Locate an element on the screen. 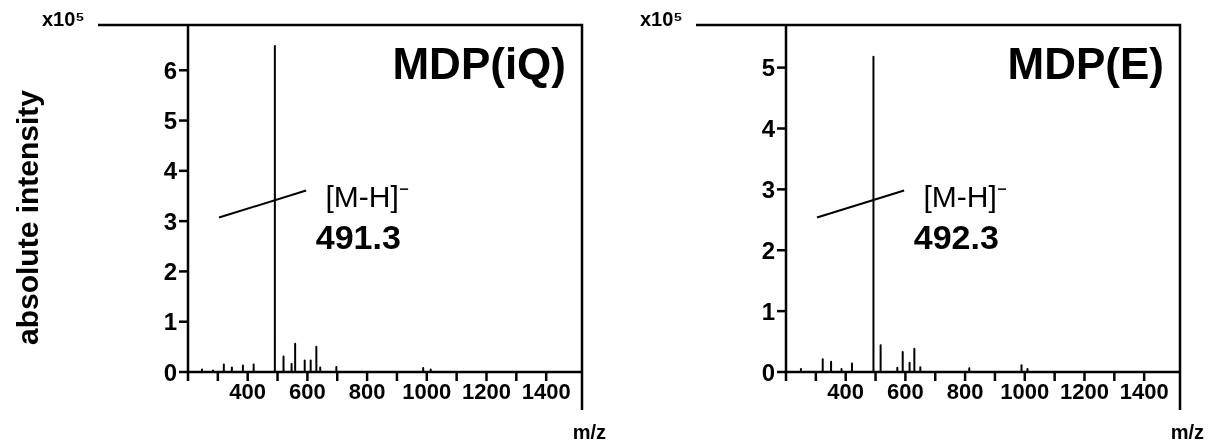  annotation: 491.3 is located at coordinates (358, 237).